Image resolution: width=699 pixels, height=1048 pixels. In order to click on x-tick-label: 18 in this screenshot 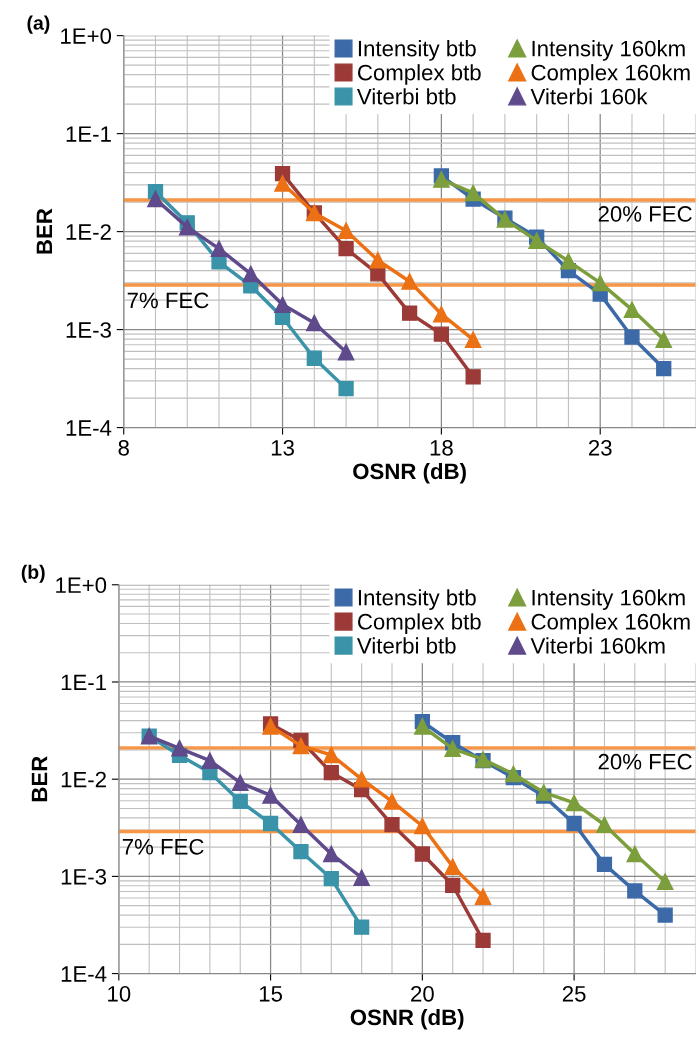, I will do `click(441, 447)`.